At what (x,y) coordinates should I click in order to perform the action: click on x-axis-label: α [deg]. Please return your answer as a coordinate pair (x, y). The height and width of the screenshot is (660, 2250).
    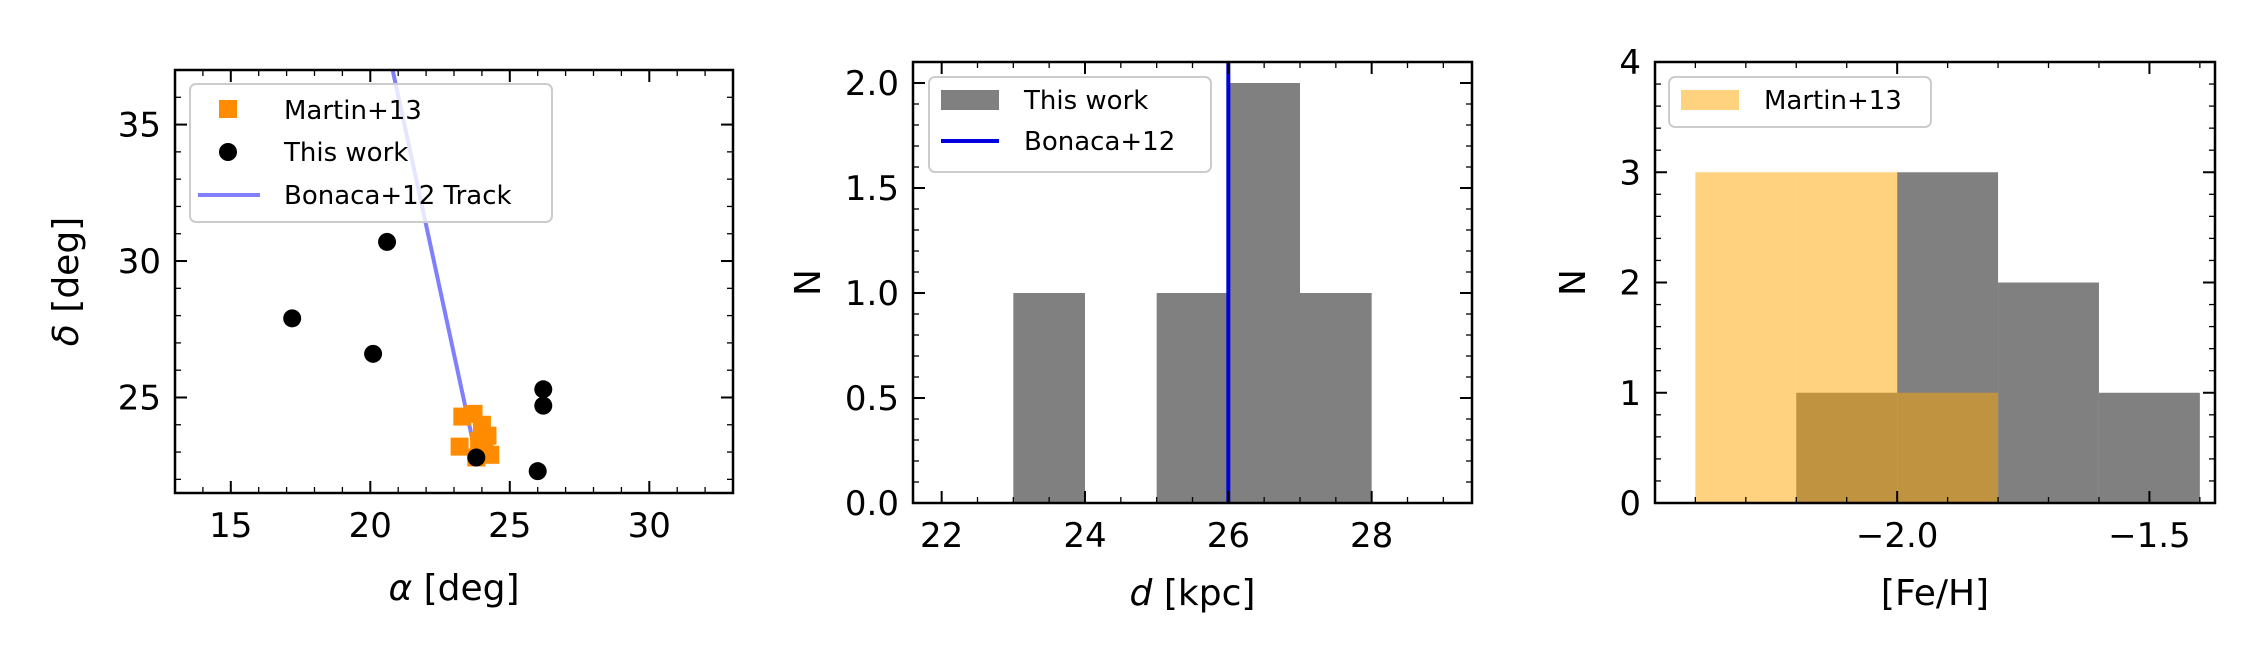
    Looking at the image, I should click on (453, 588).